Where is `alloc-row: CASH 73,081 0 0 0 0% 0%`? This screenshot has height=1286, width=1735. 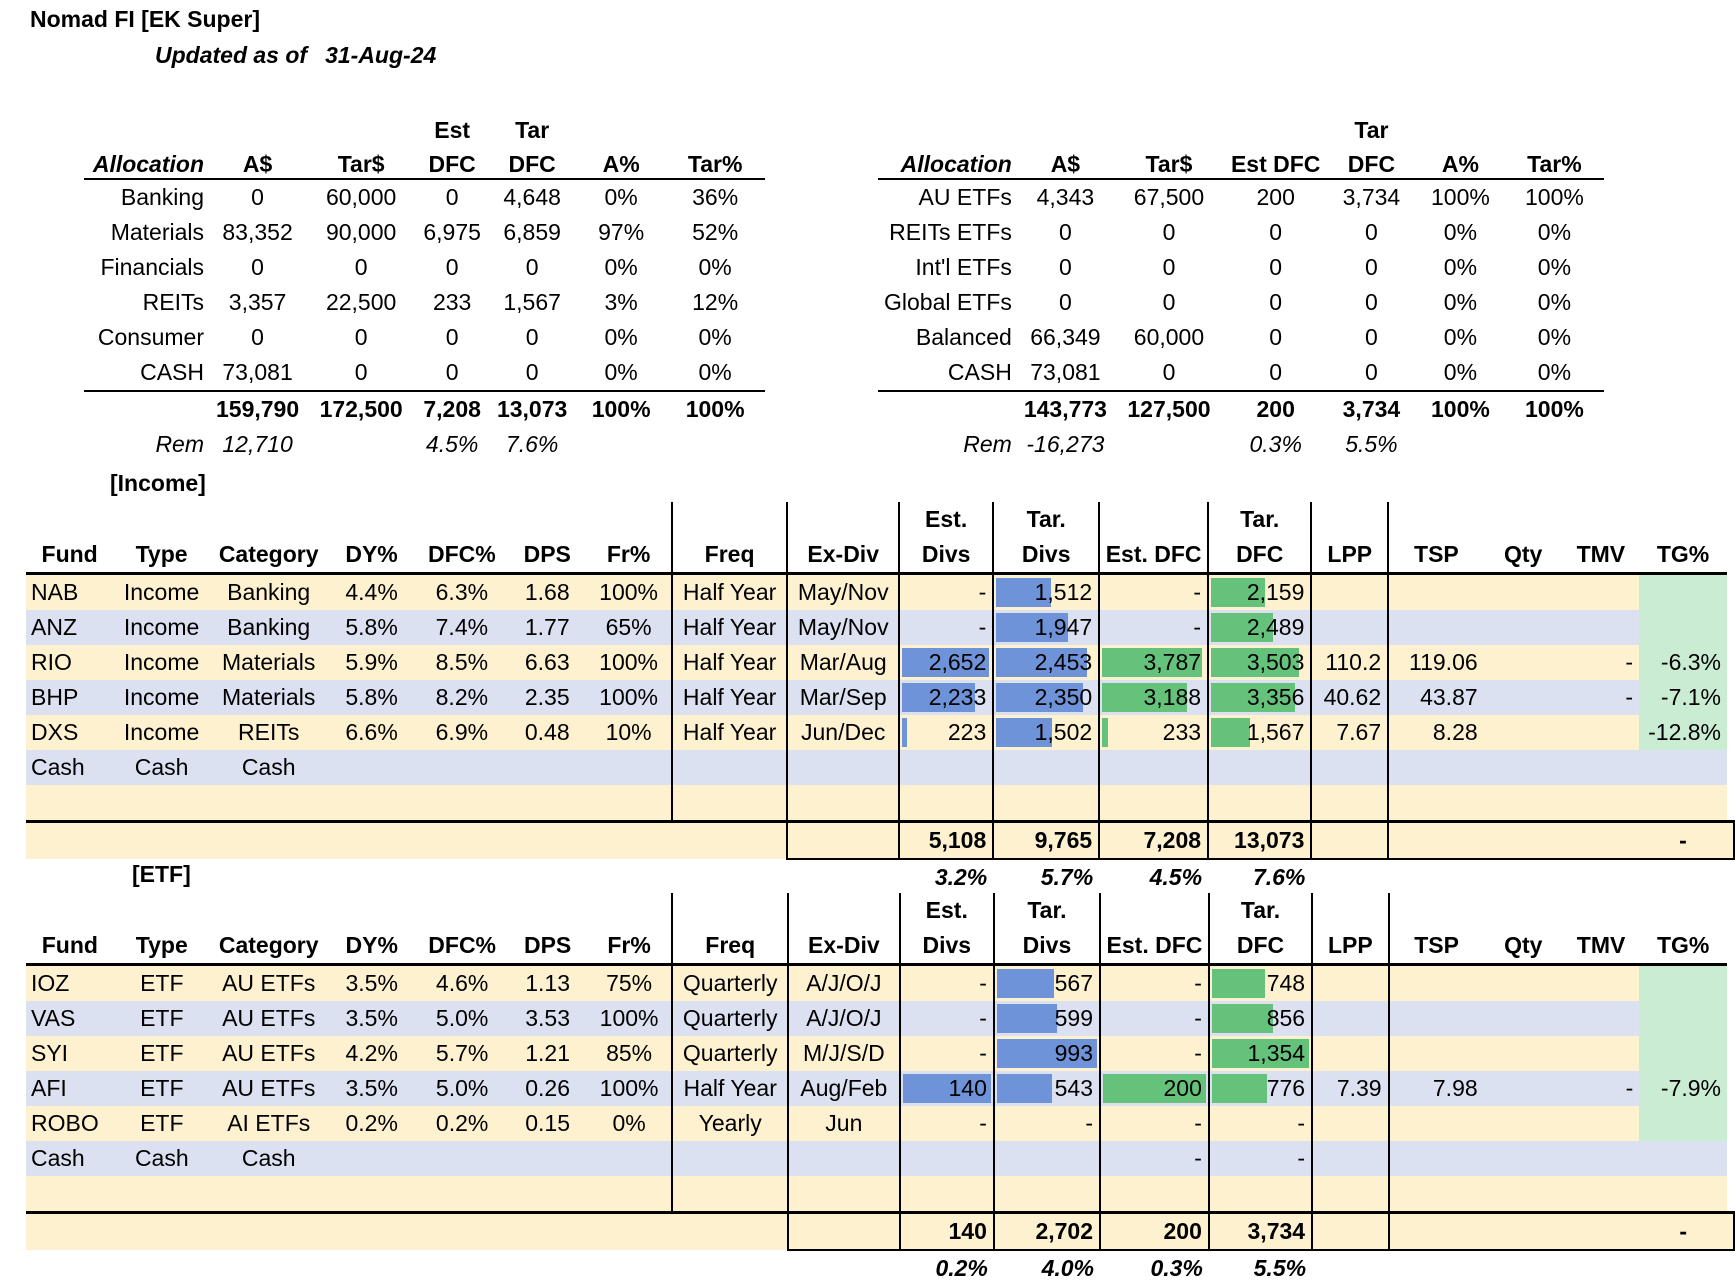 alloc-row: CASH 73,081 0 0 0 0% 0% is located at coordinates (1241, 373).